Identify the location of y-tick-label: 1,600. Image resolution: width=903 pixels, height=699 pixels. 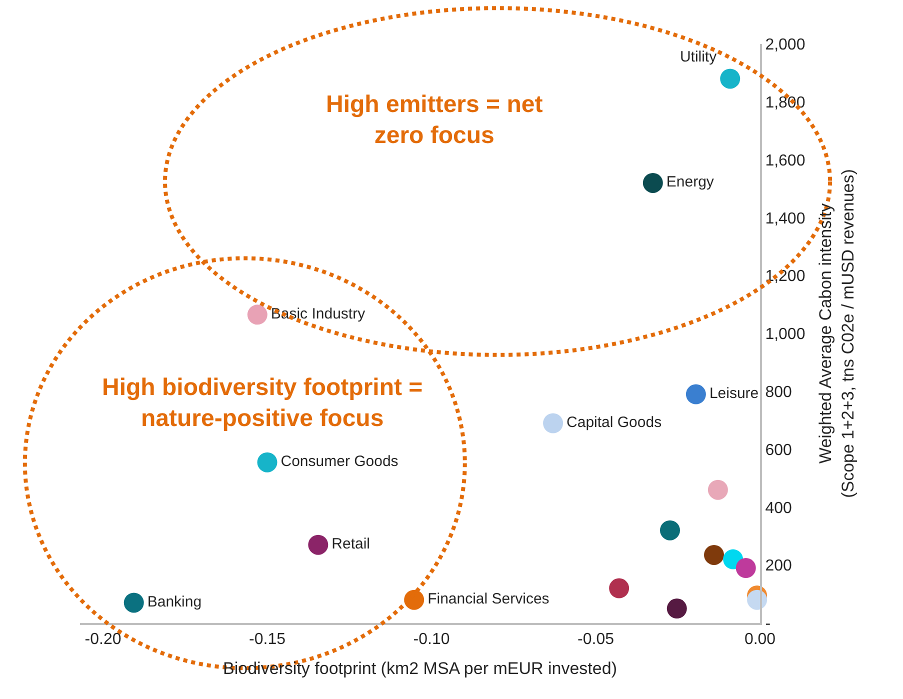
(785, 161).